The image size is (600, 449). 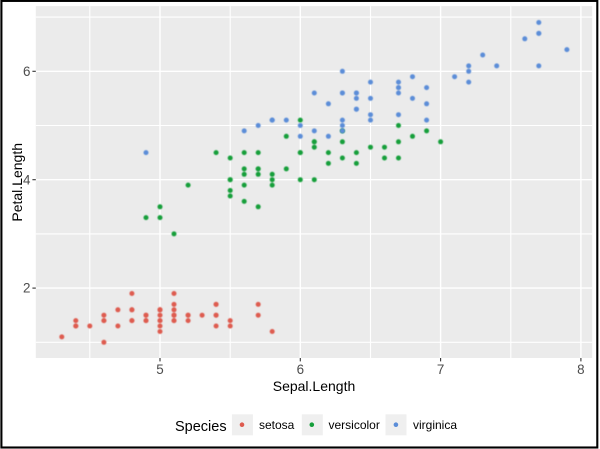 What do you see at coordinates (580, 369) in the screenshot?
I see `svg-text: 8` at bounding box center [580, 369].